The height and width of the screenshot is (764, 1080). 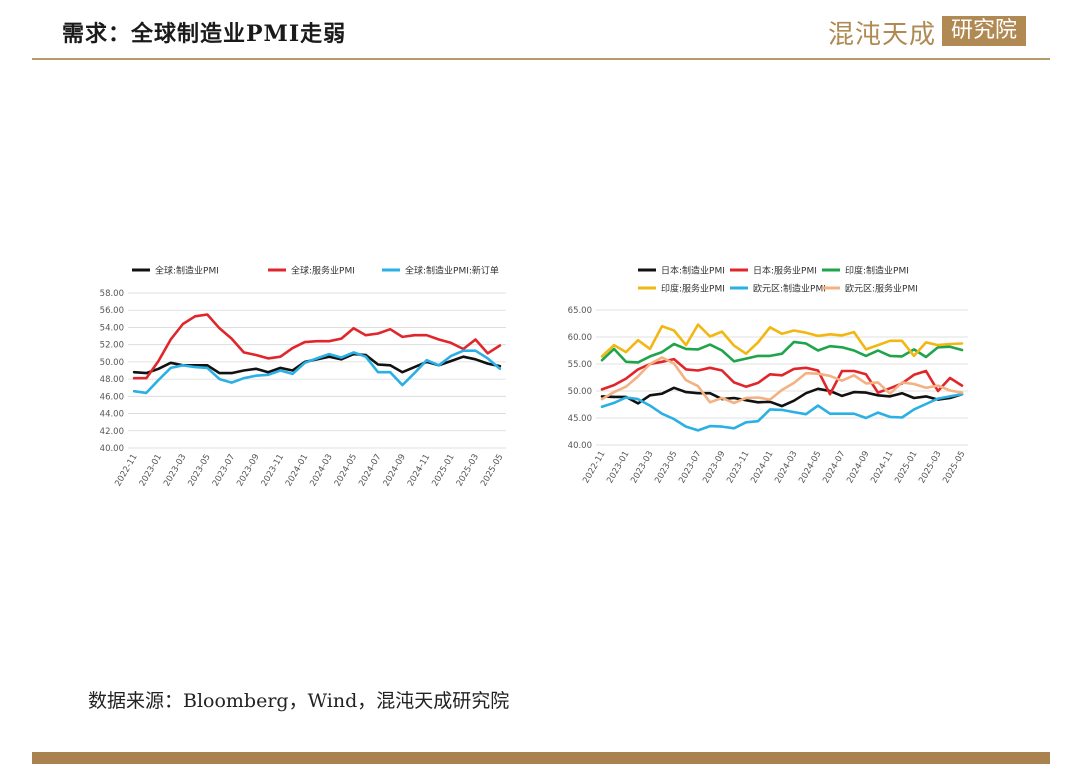 What do you see at coordinates (580, 419) in the screenshot?
I see `y-tick-label: 45.00` at bounding box center [580, 419].